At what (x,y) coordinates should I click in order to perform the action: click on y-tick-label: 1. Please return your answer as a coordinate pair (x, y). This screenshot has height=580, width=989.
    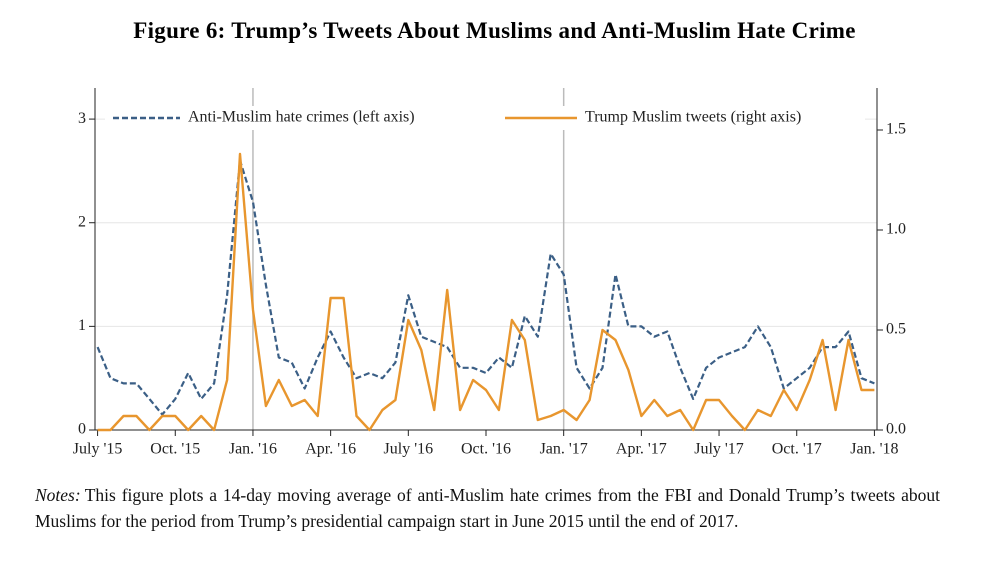
    Looking at the image, I should click on (82, 325).